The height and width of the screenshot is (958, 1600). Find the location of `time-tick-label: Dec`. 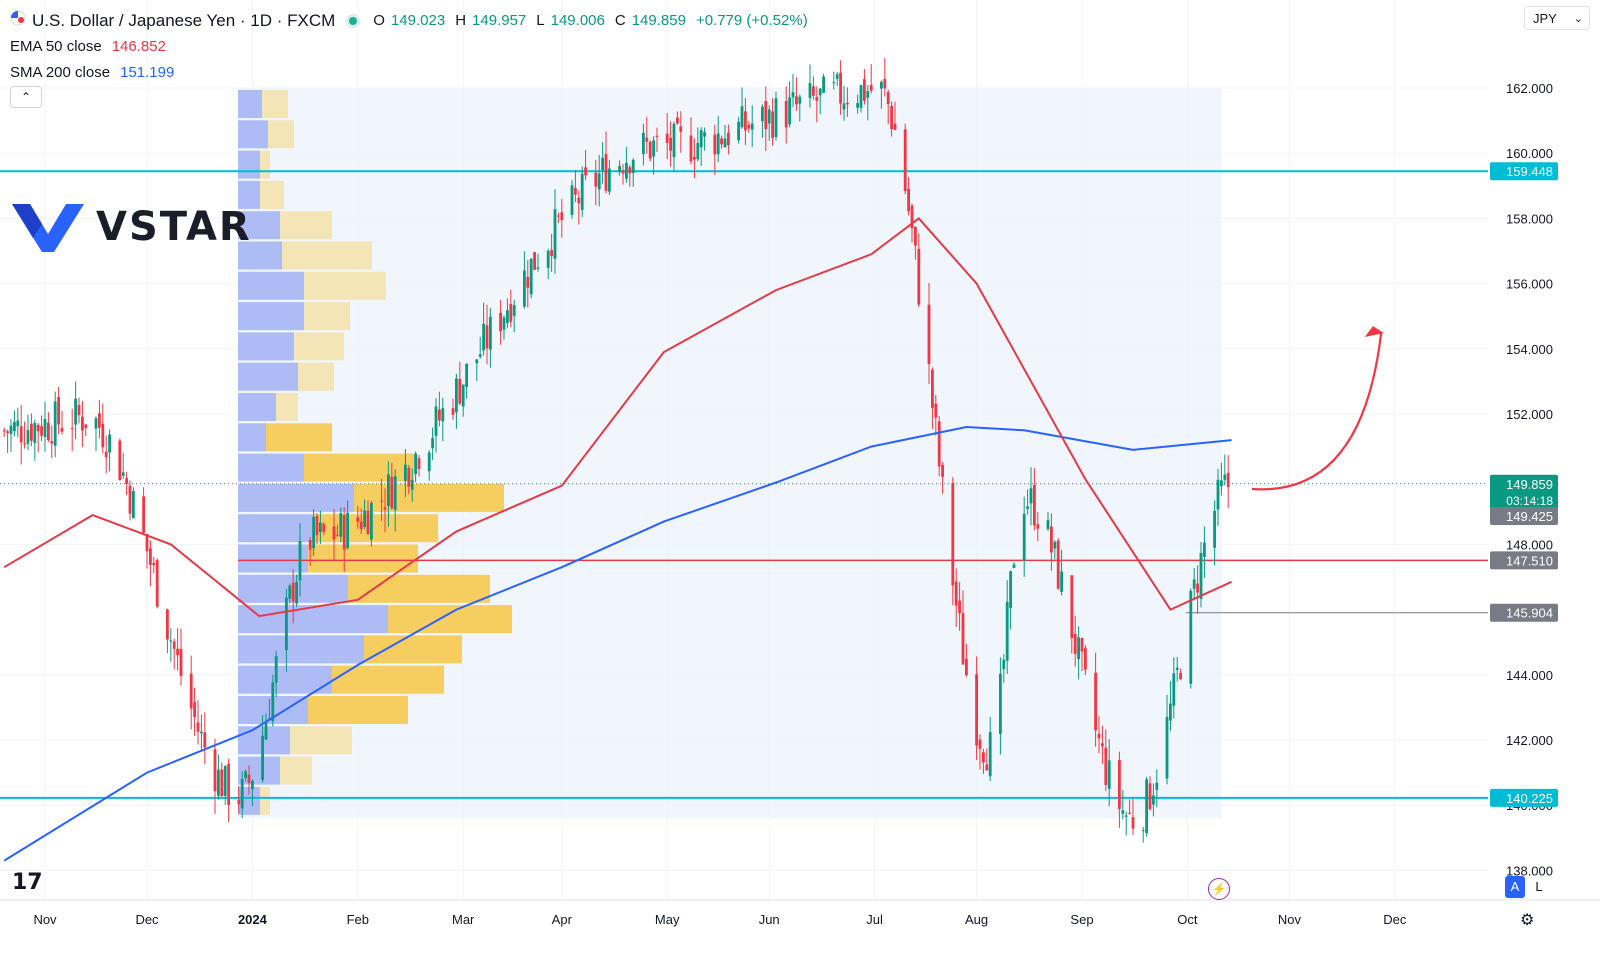

time-tick-label: Dec is located at coordinates (1395, 919).